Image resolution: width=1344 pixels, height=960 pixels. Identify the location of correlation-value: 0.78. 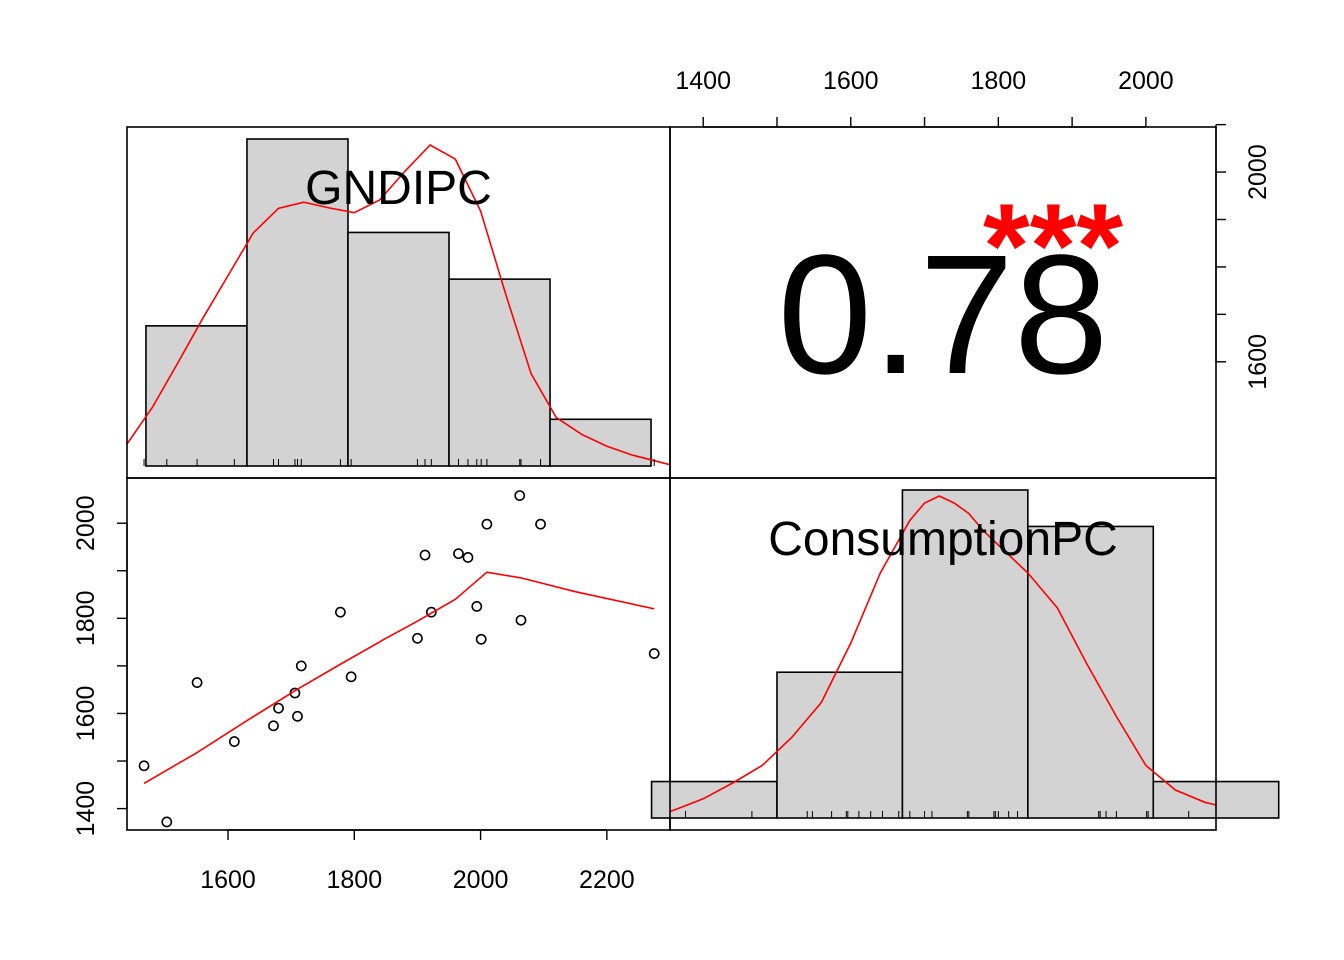
(943, 315).